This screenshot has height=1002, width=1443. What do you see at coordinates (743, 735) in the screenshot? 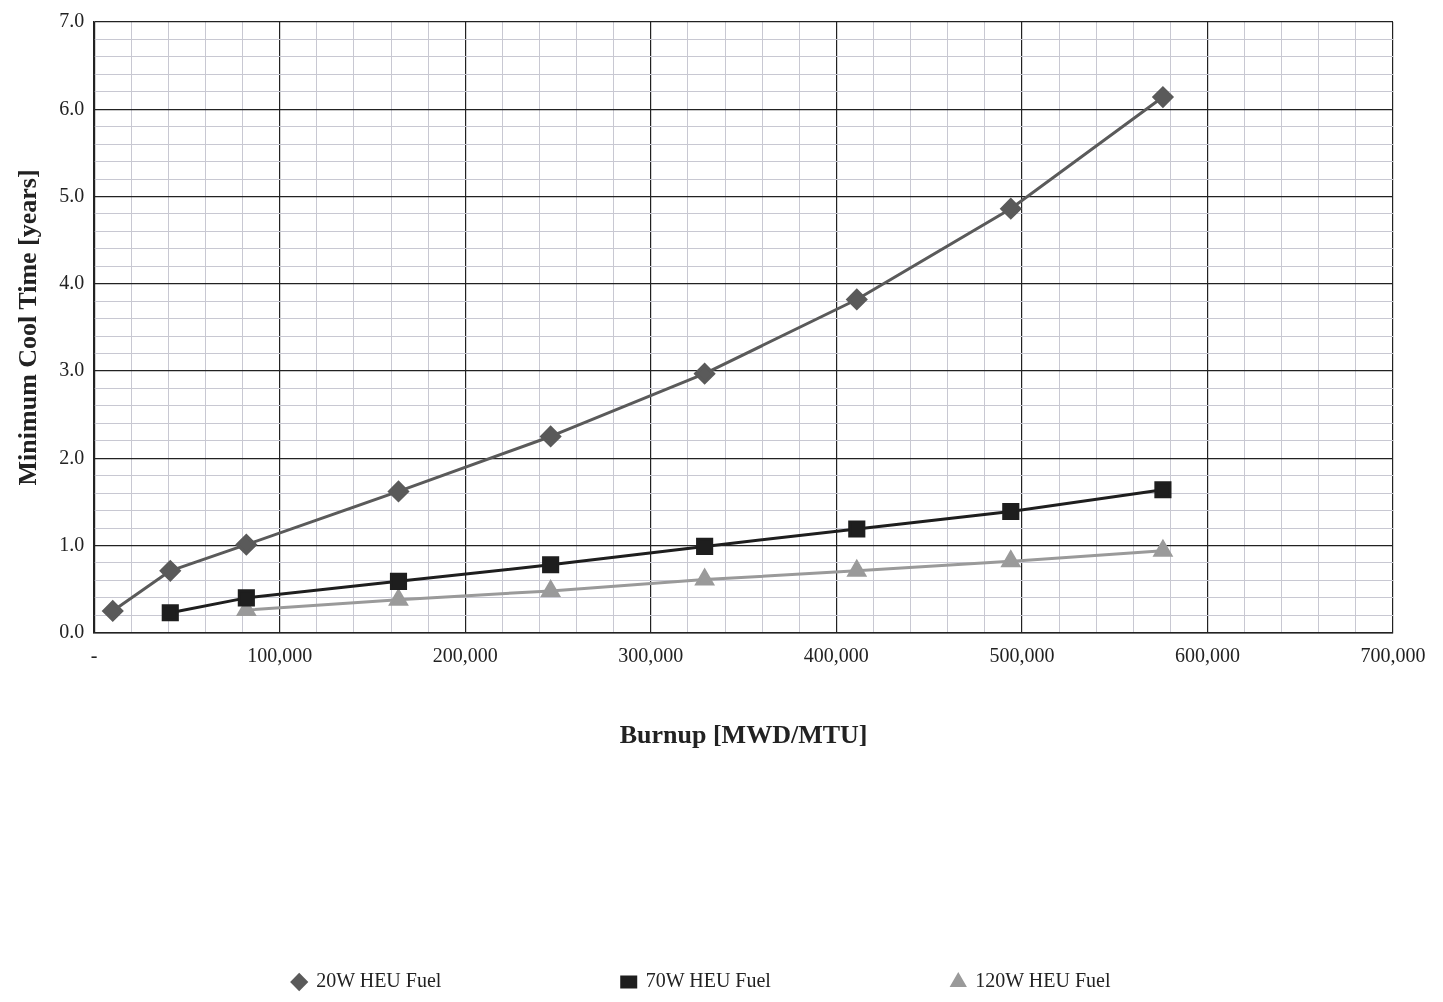
I see `x-axis-title: Burnup [MWD/MTU]` at bounding box center [743, 735].